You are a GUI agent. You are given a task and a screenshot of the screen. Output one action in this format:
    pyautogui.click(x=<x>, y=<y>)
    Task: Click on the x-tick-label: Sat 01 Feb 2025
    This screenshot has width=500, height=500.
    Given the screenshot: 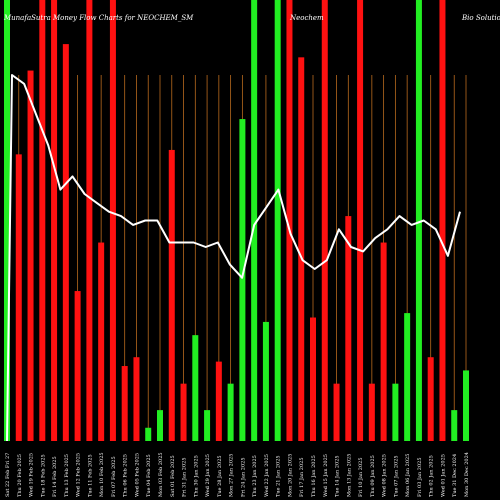 What is the action you would take?
    pyautogui.click(x=173, y=476)
    